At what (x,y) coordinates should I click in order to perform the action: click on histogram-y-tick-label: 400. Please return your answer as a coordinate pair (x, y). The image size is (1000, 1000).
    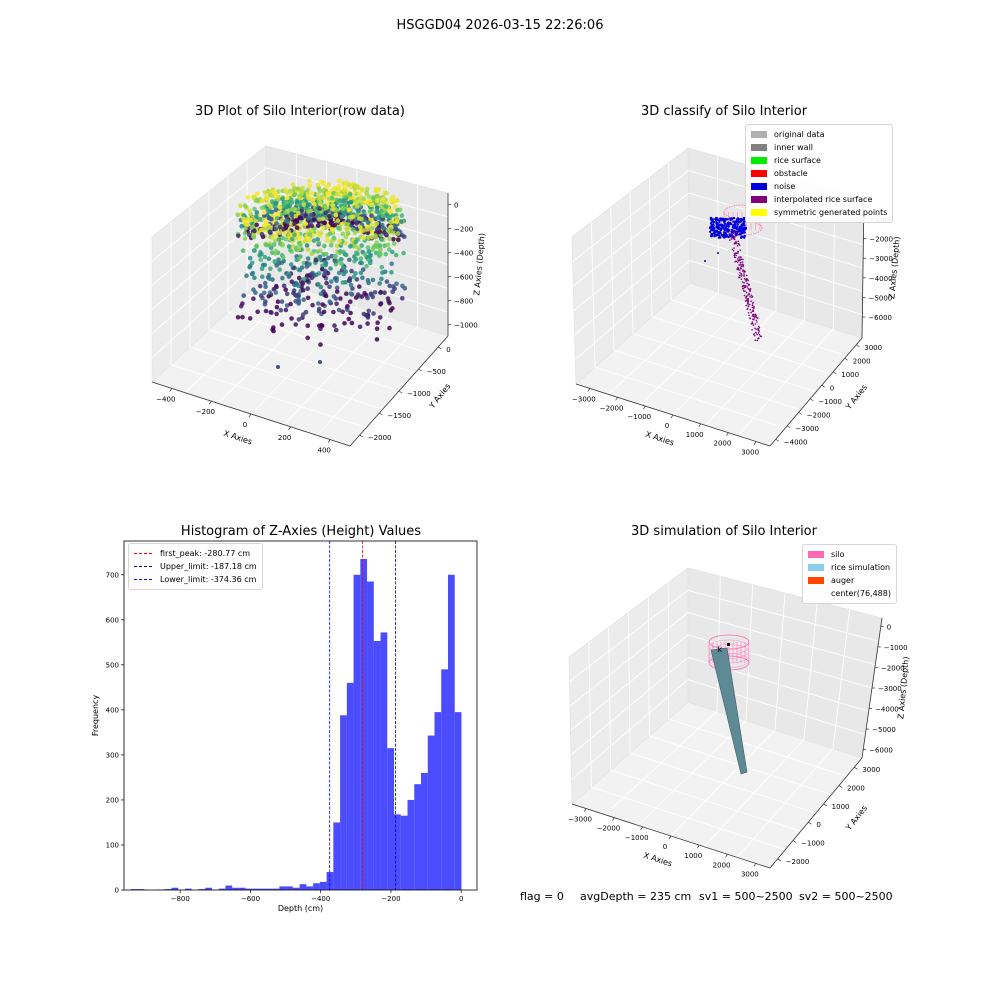
    Looking at the image, I should click on (112, 710).